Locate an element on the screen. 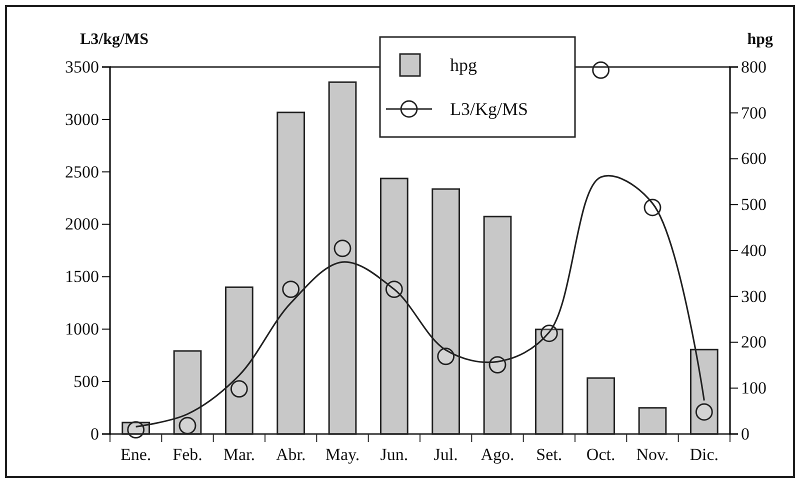  x-tick-label: Jul. is located at coordinates (446, 454).